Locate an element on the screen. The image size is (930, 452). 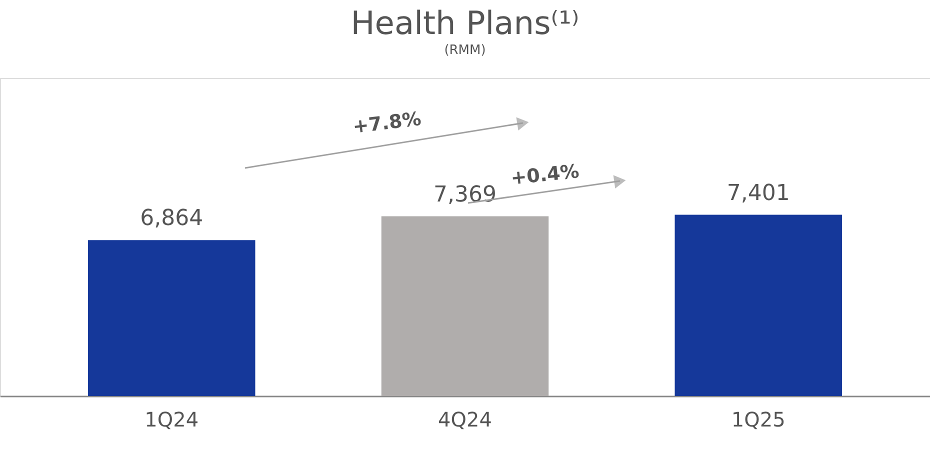
annotation: +0.4% is located at coordinates (545, 175).